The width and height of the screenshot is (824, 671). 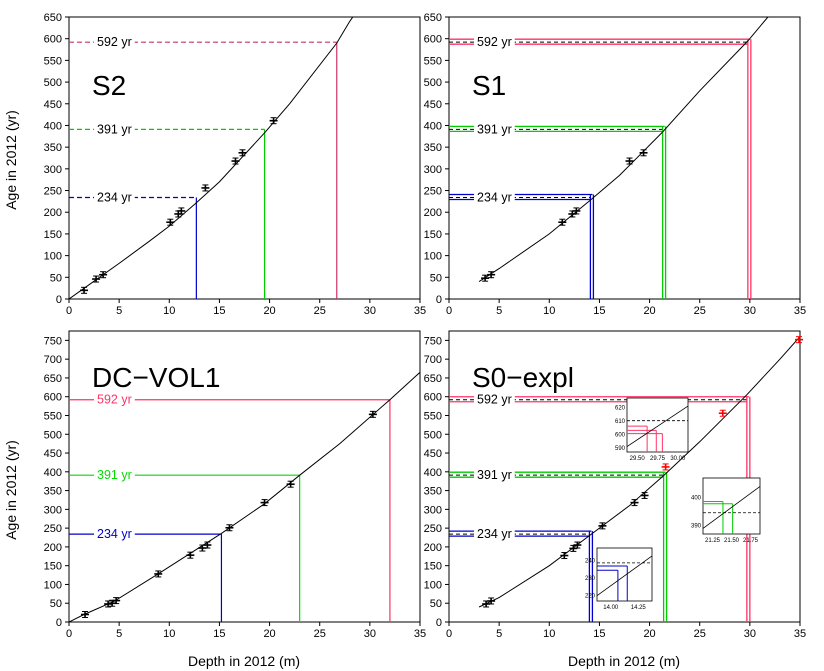 What do you see at coordinates (53, 360) in the screenshot?
I see `y-tick-label: 700` at bounding box center [53, 360].